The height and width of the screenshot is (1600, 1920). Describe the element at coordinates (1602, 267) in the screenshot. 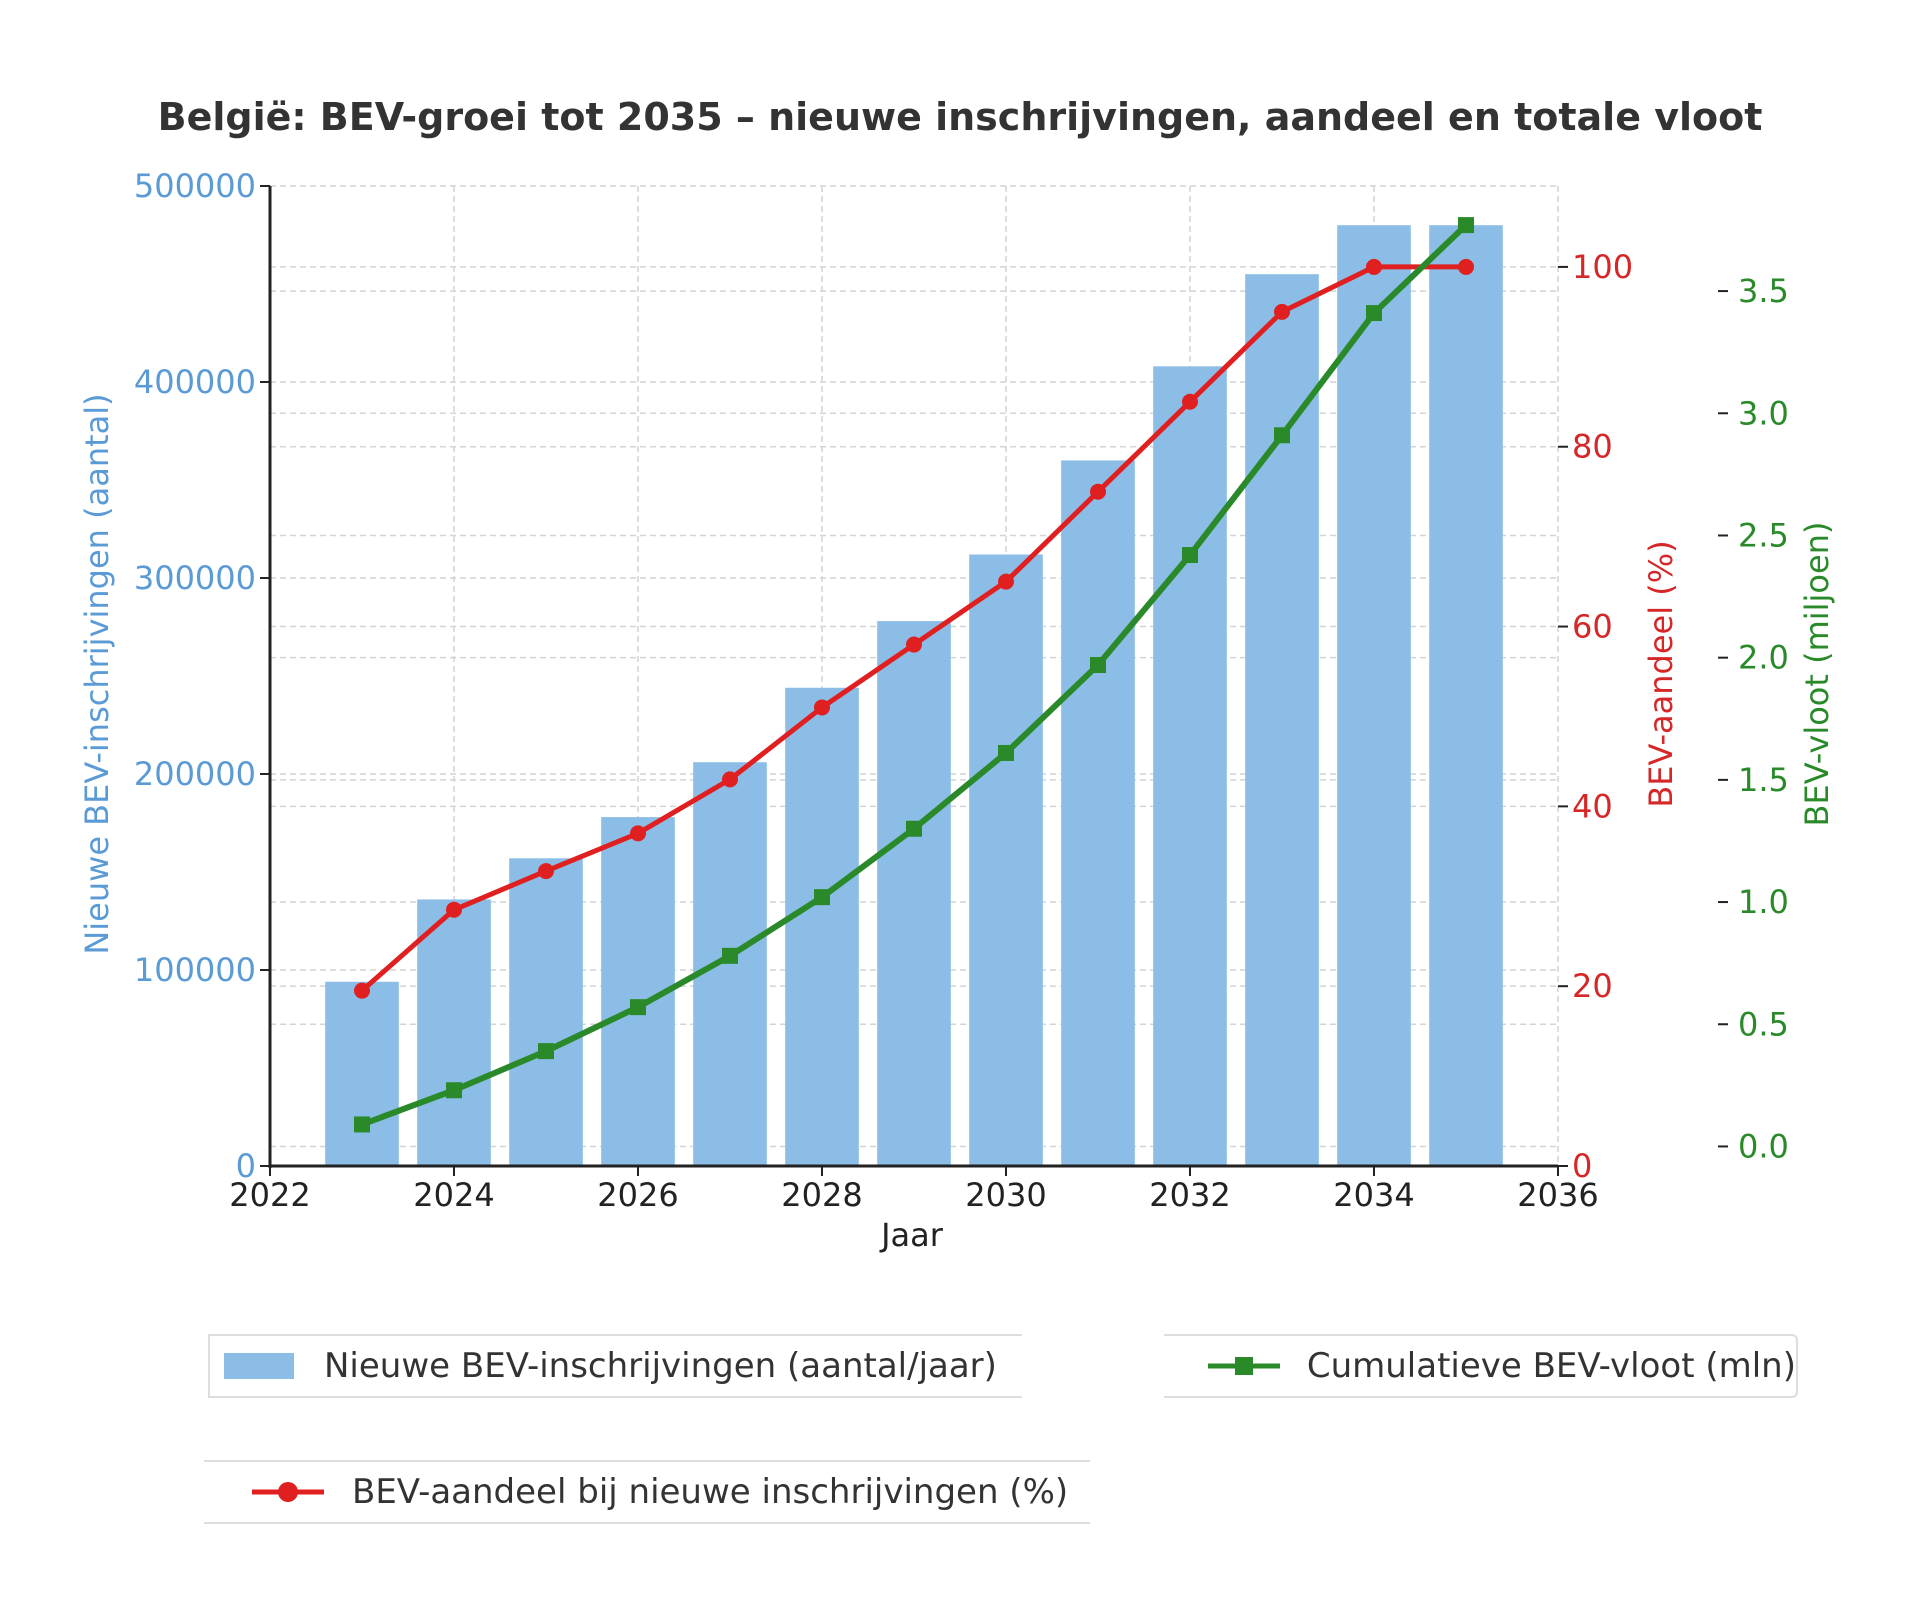

I see `y-right1-tick-label: 100` at that location.